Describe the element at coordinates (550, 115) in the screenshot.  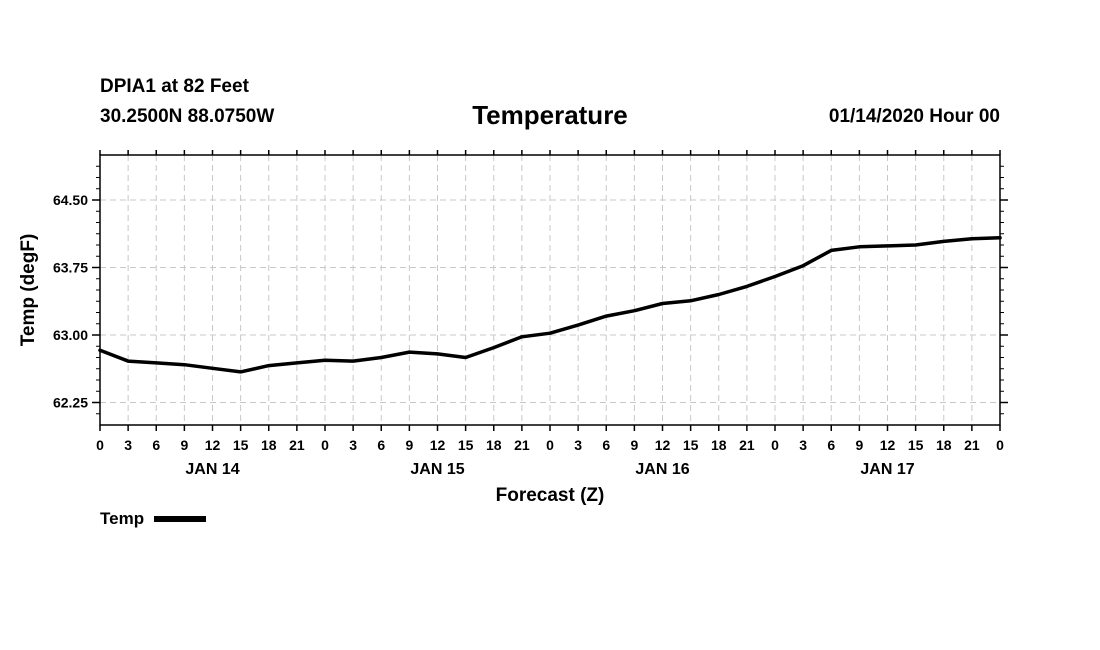
I see `chart-title: Temperature` at that location.